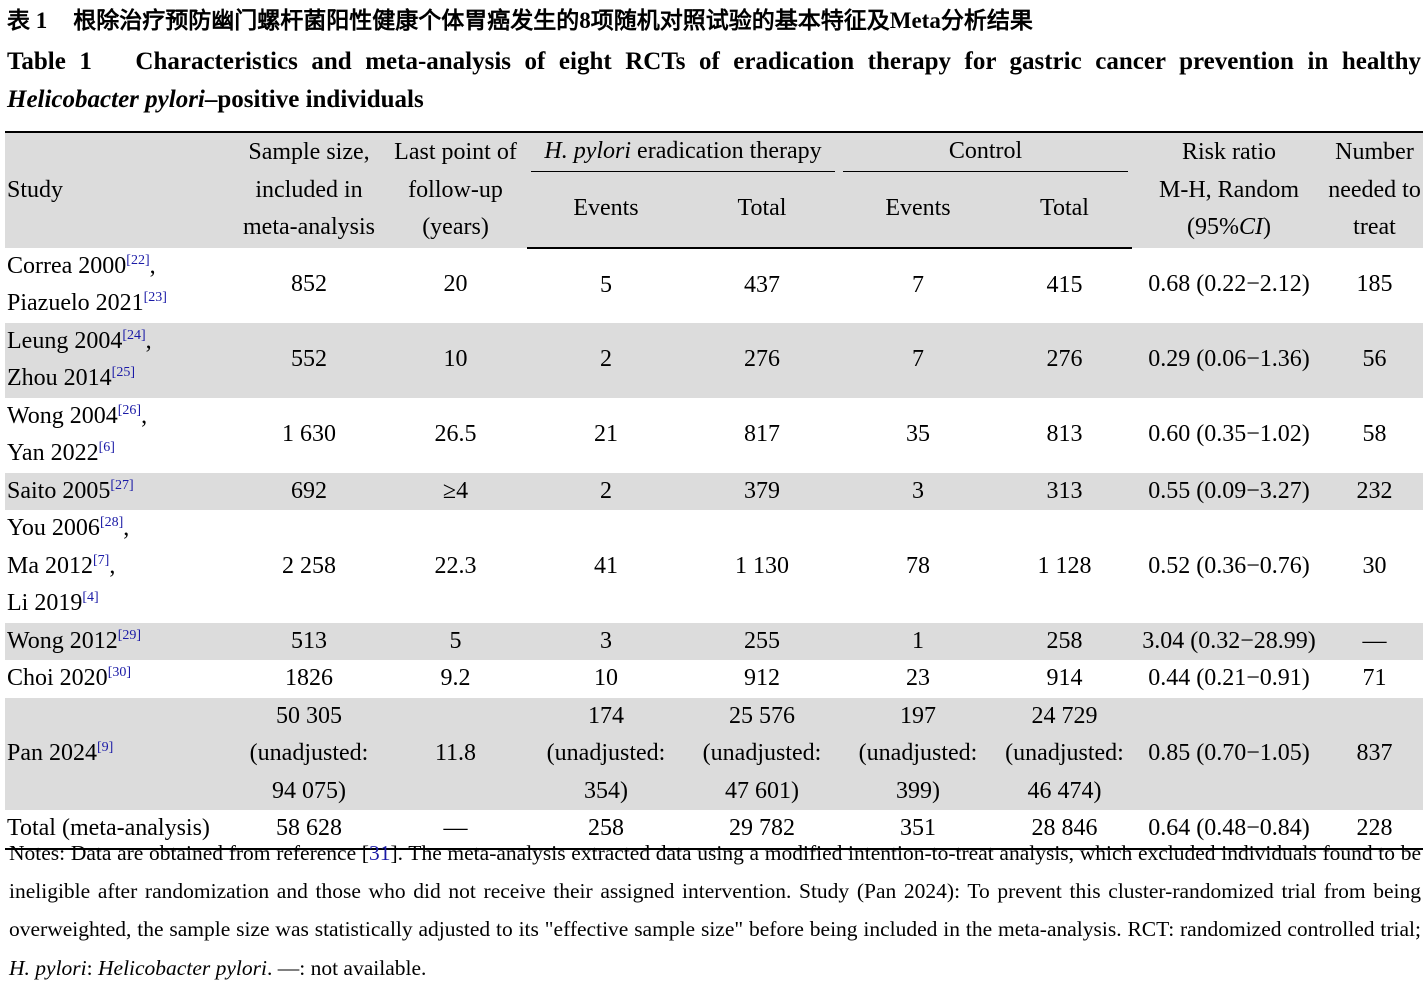  I want to click on cell-line: needed to, so click(1374, 189).